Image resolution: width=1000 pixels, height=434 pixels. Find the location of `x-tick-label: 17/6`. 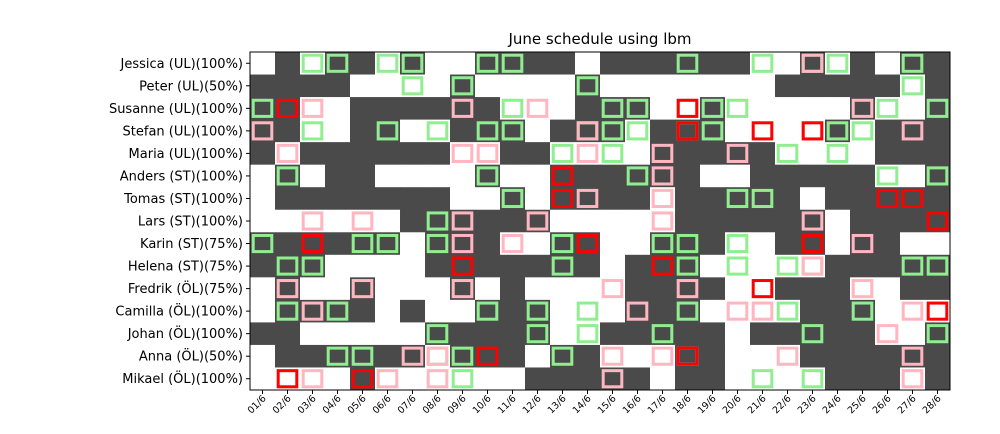

x-tick-label: 17/6 is located at coordinates (657, 404).